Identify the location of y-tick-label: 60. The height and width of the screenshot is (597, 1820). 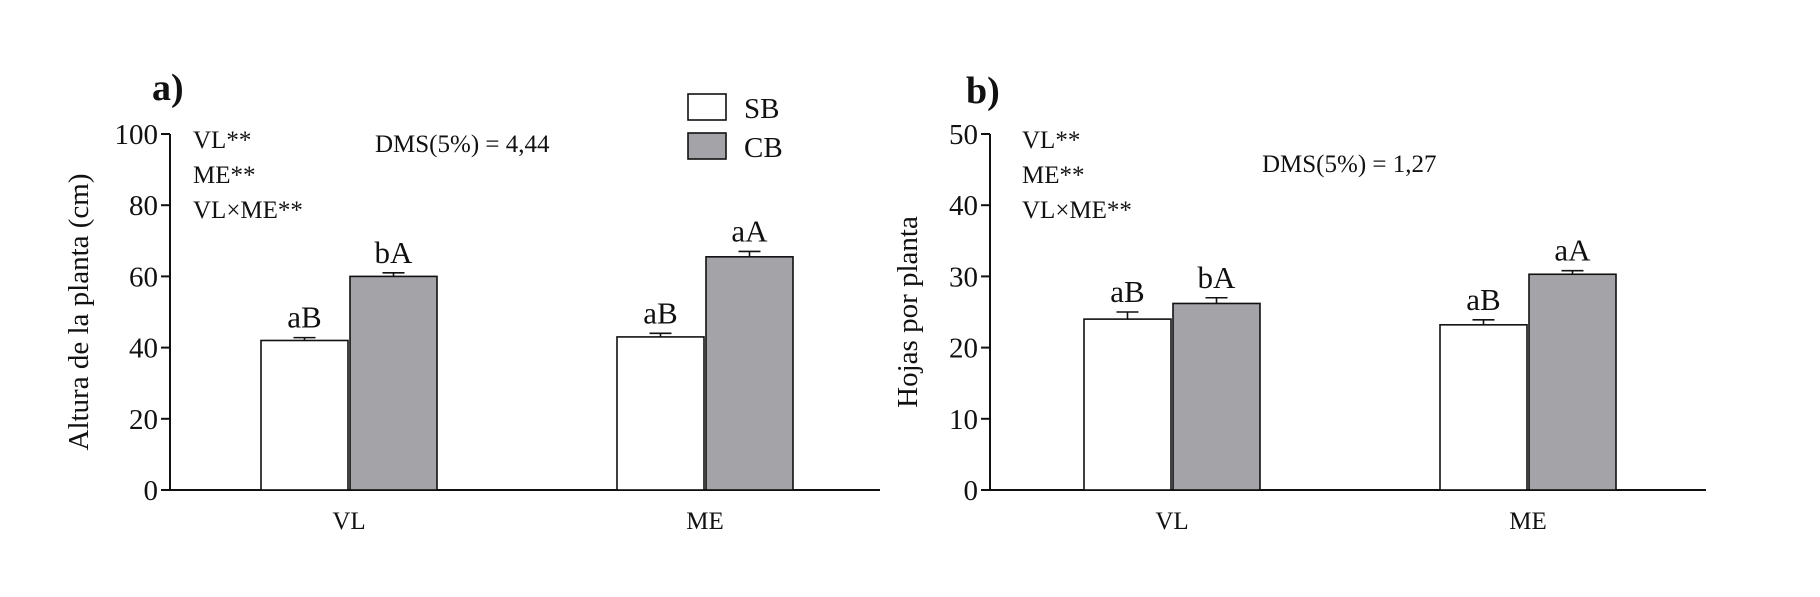
(143, 277).